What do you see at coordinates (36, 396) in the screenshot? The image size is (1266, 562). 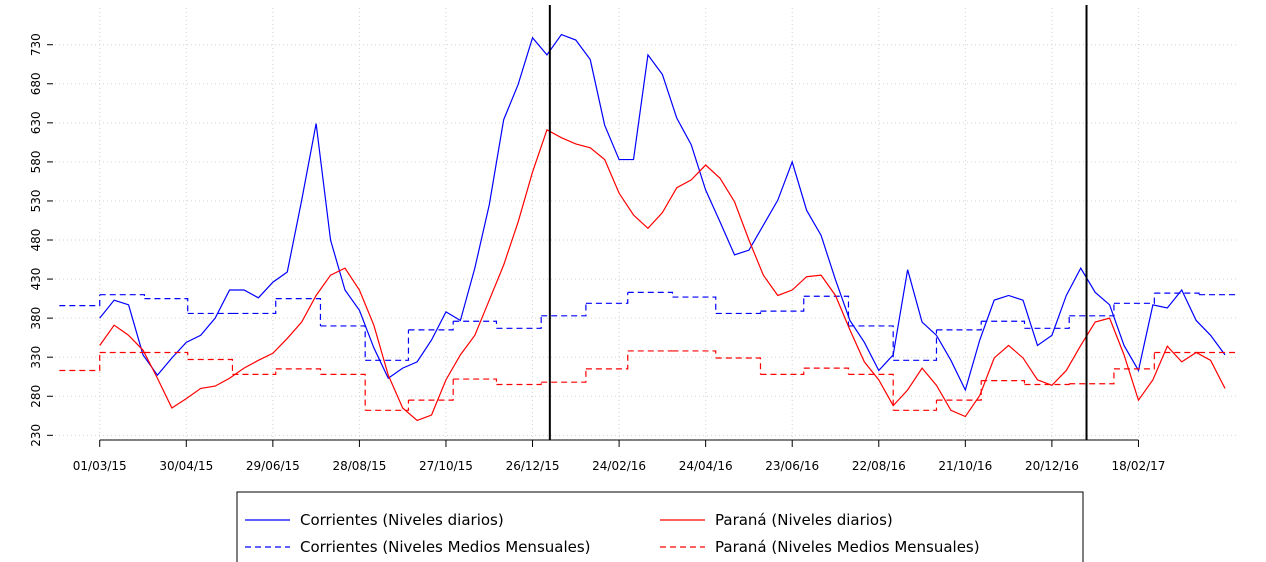 I see `y-tick-label: 280` at bounding box center [36, 396].